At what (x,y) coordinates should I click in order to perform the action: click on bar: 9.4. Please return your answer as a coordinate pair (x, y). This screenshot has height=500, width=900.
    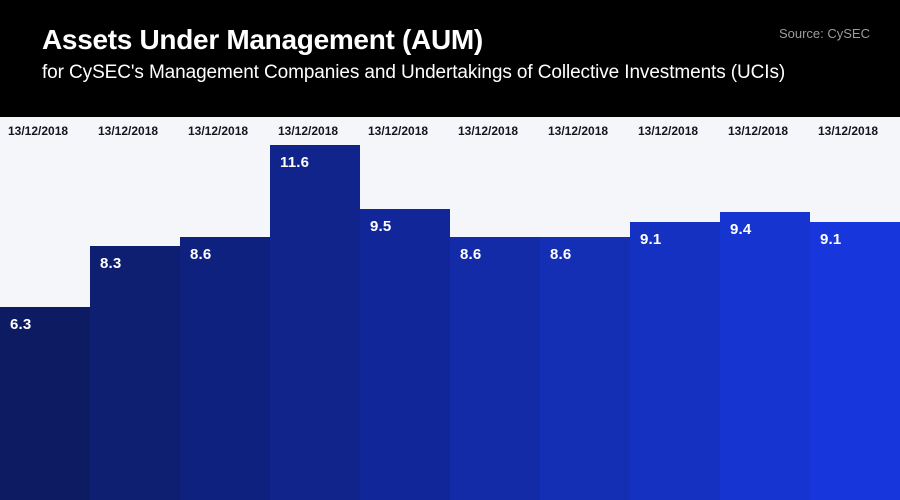
    Looking at the image, I should click on (765, 356).